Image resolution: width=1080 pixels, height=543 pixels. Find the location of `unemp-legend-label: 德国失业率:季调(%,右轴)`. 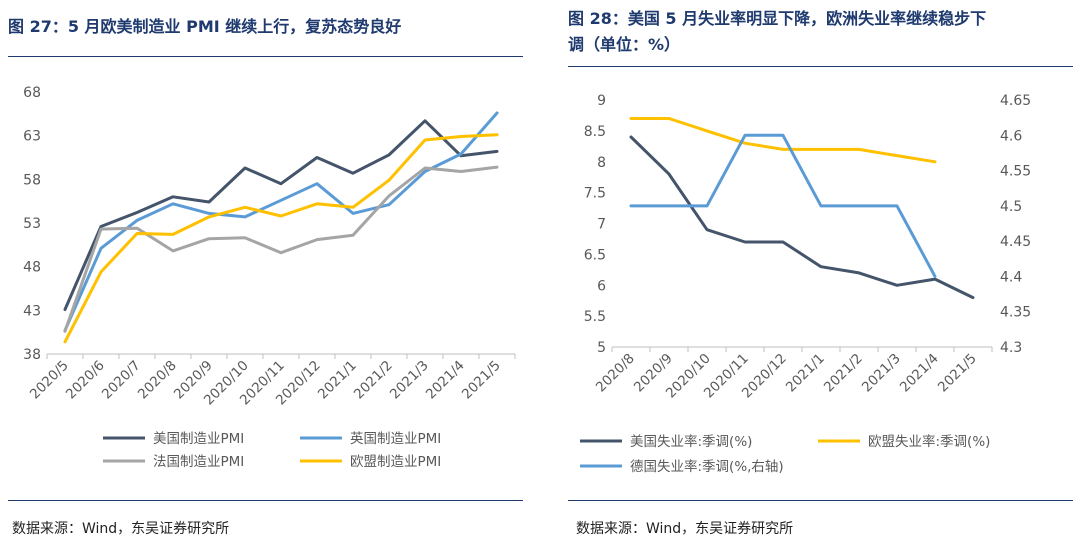

unemp-legend-label: 德国失业率:季调(%,右轴) is located at coordinates (707, 466).